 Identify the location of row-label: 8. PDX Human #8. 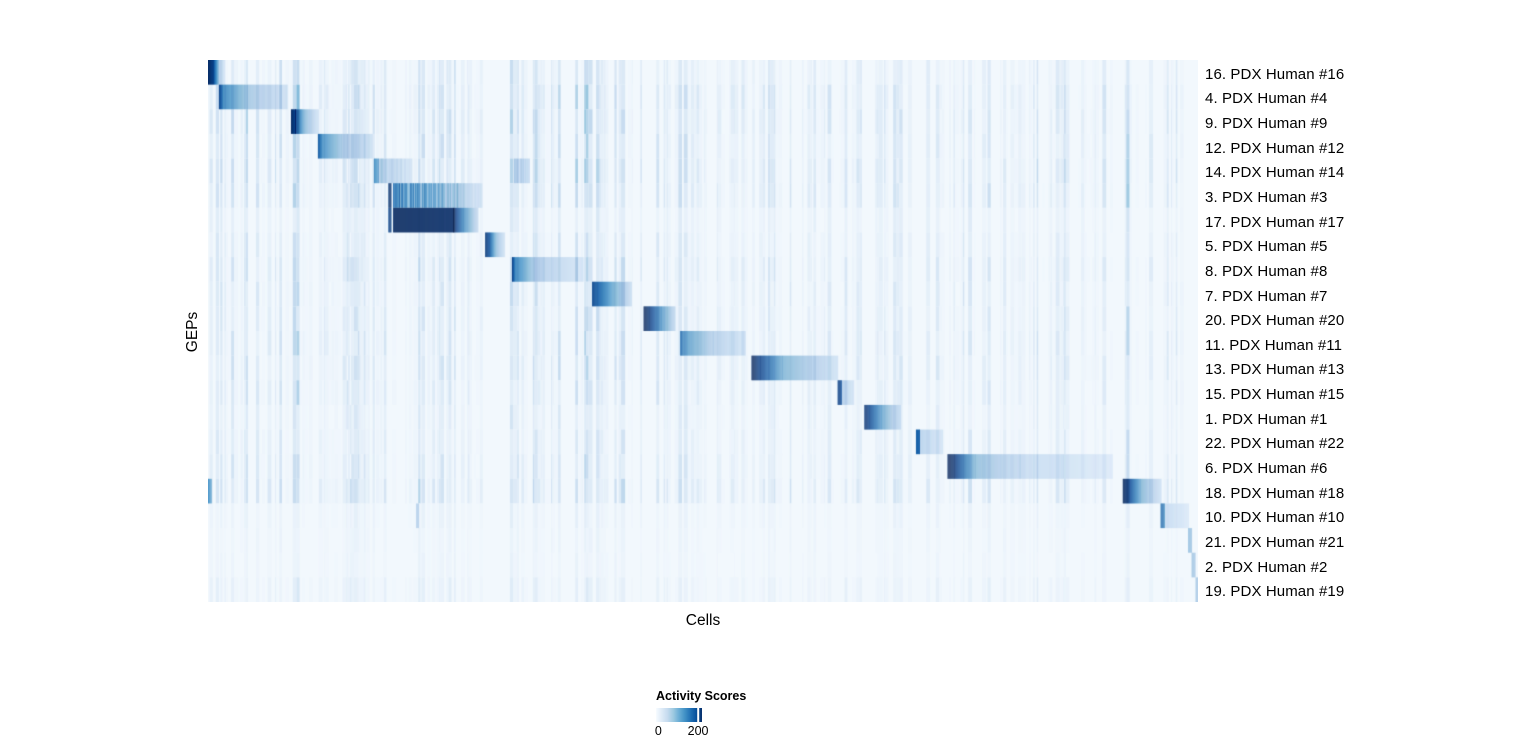
(1266, 271).